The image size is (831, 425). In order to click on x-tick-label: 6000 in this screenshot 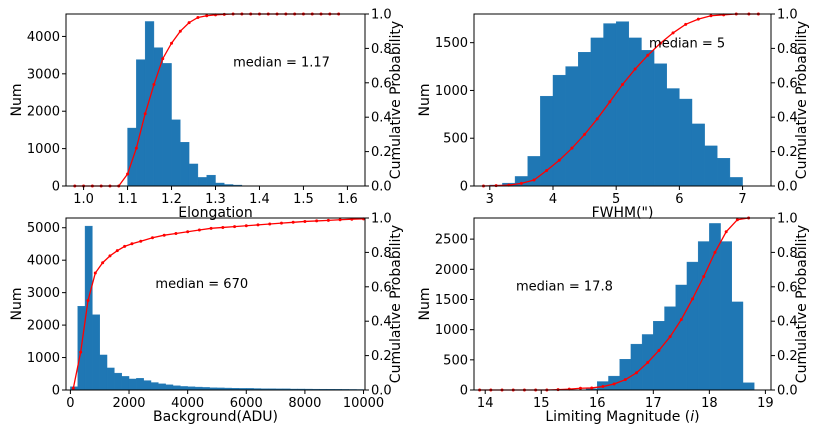, I will do `click(246, 403)`.